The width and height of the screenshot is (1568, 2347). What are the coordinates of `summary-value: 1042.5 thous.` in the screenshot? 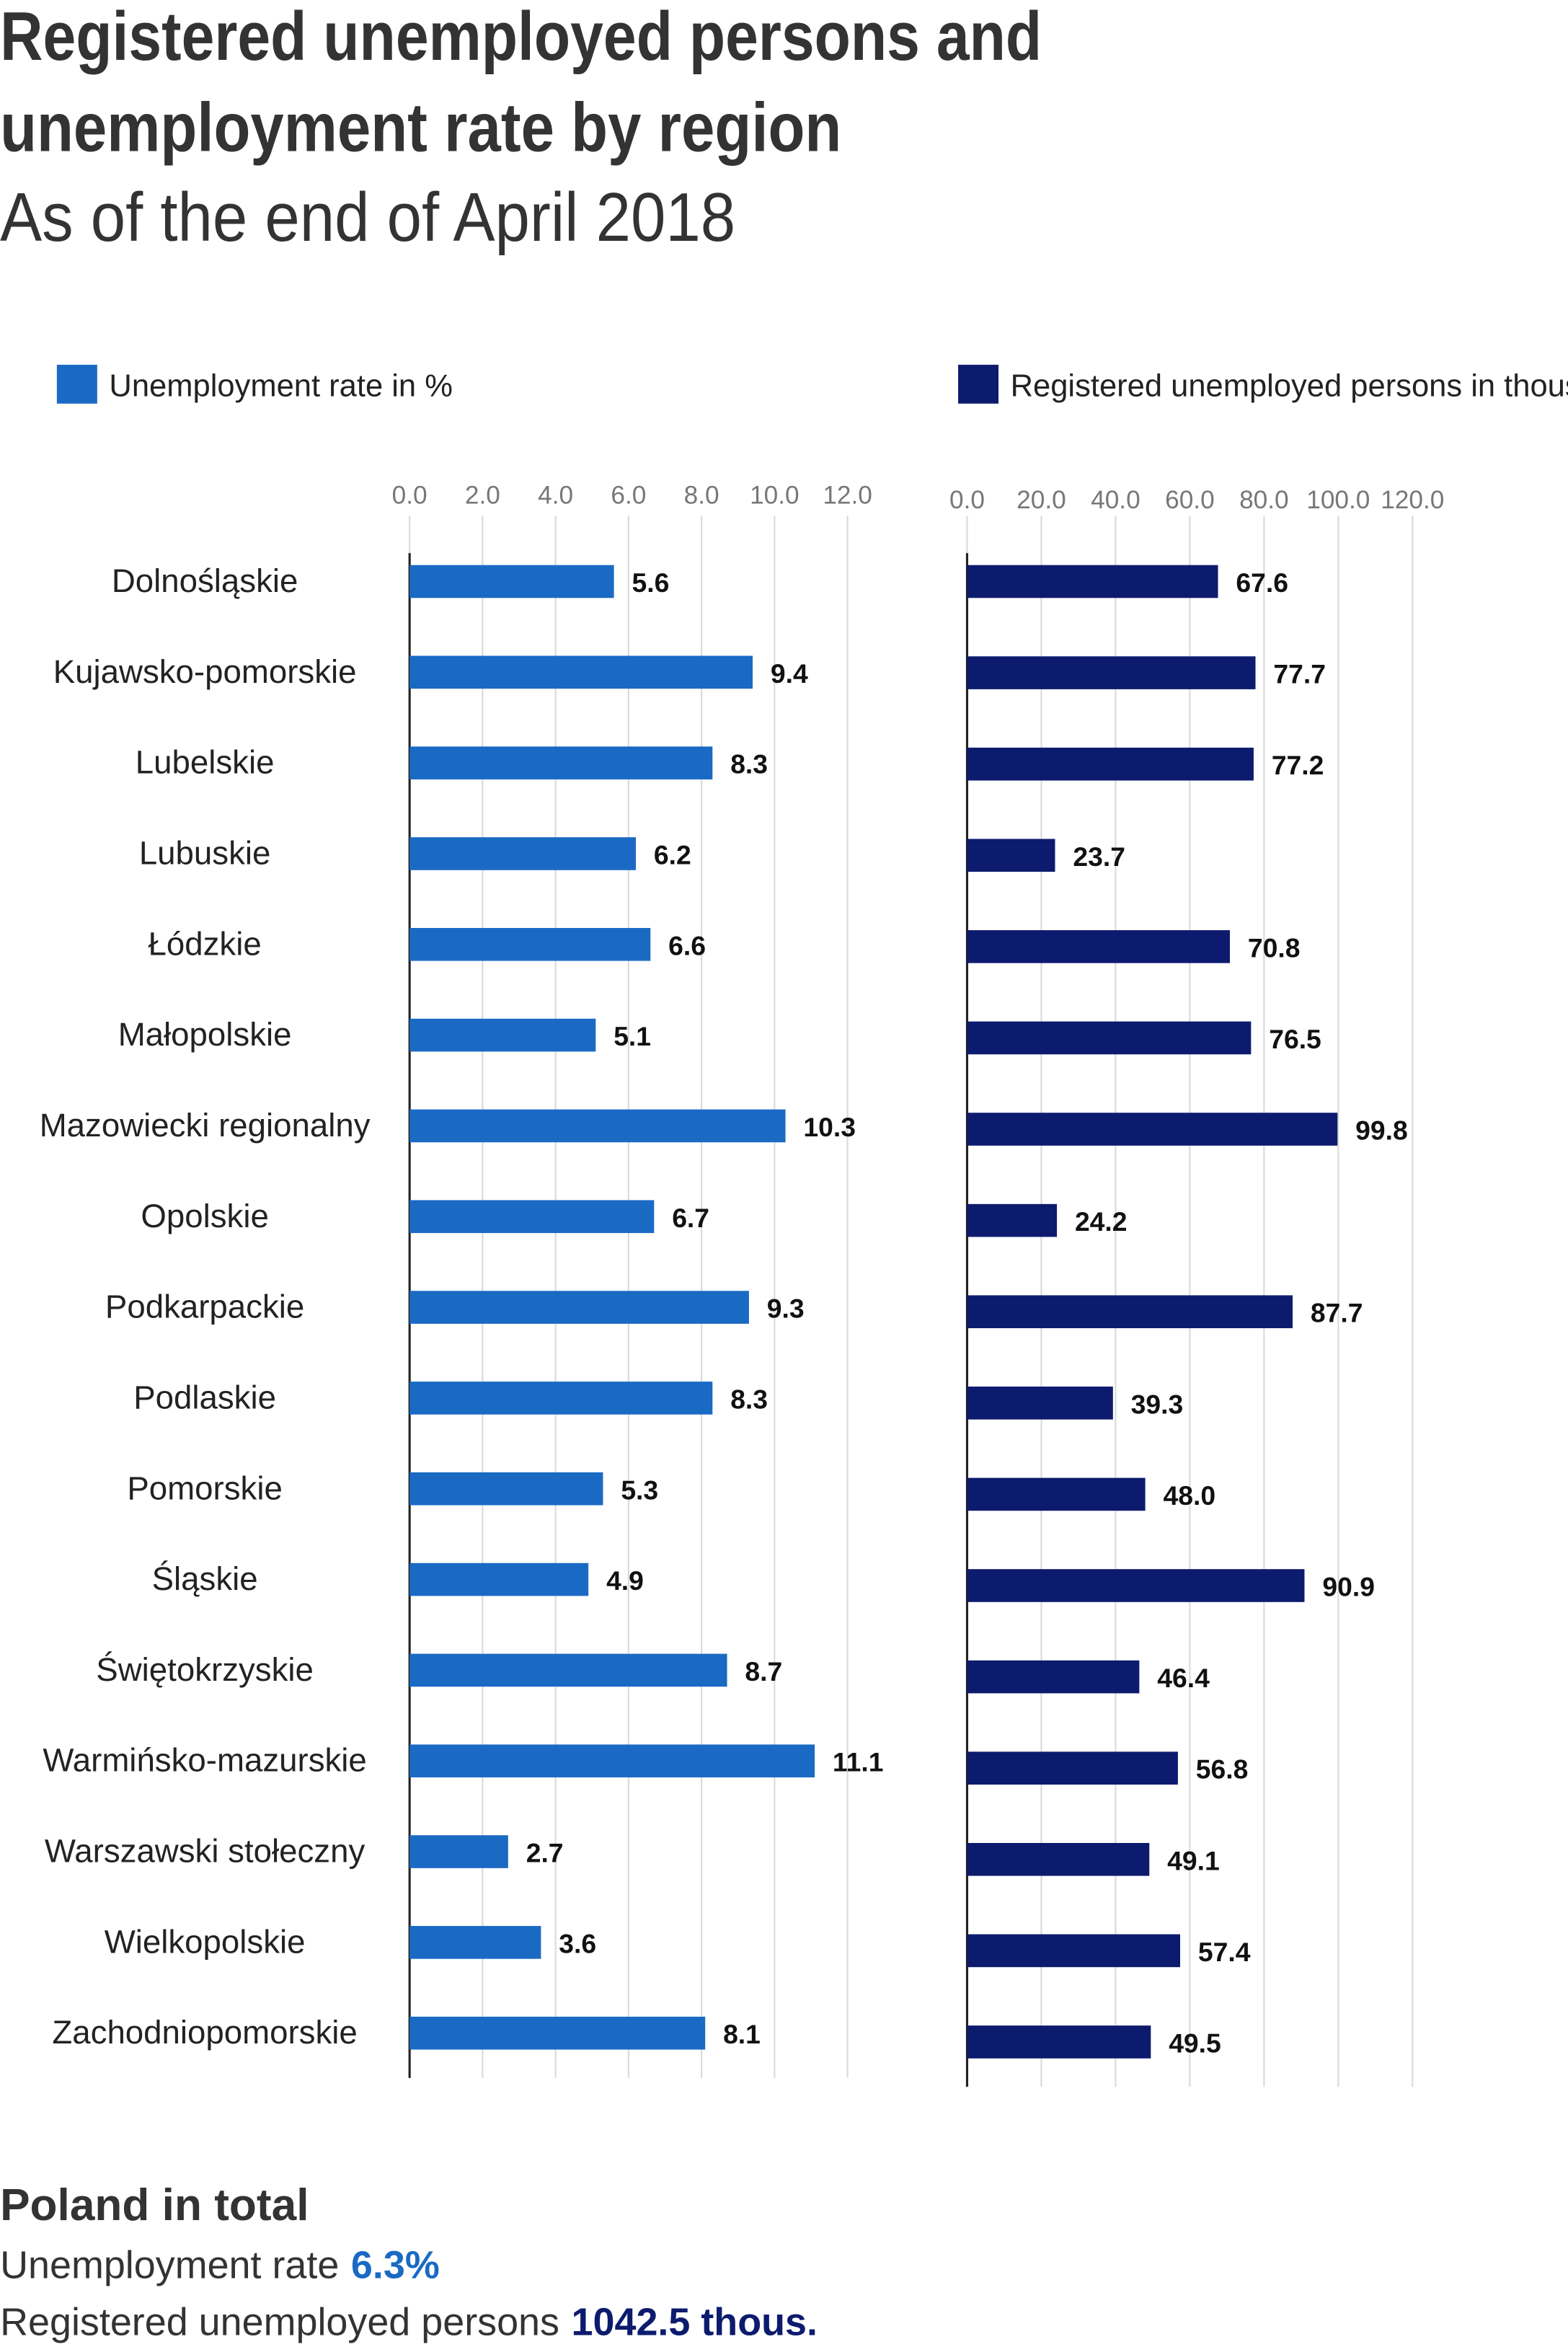 It's located at (695, 2321).